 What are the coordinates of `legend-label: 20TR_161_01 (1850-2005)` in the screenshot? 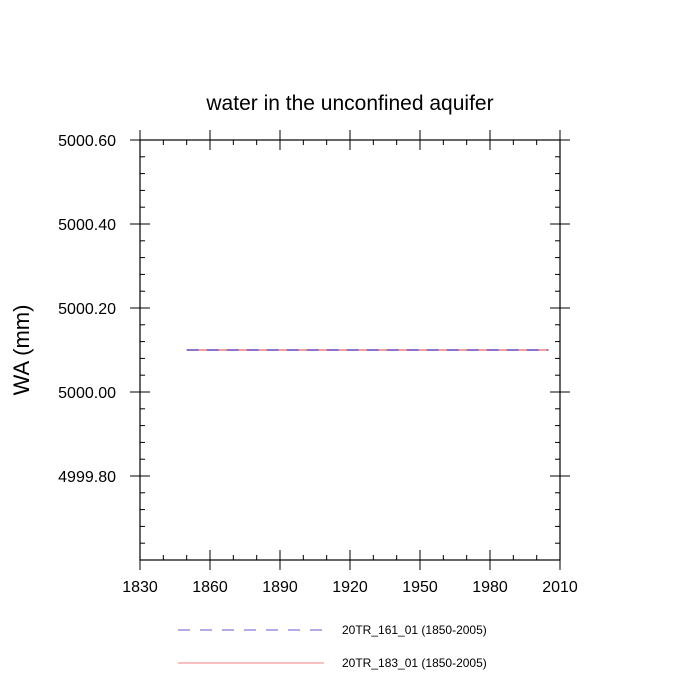 It's located at (414, 630).